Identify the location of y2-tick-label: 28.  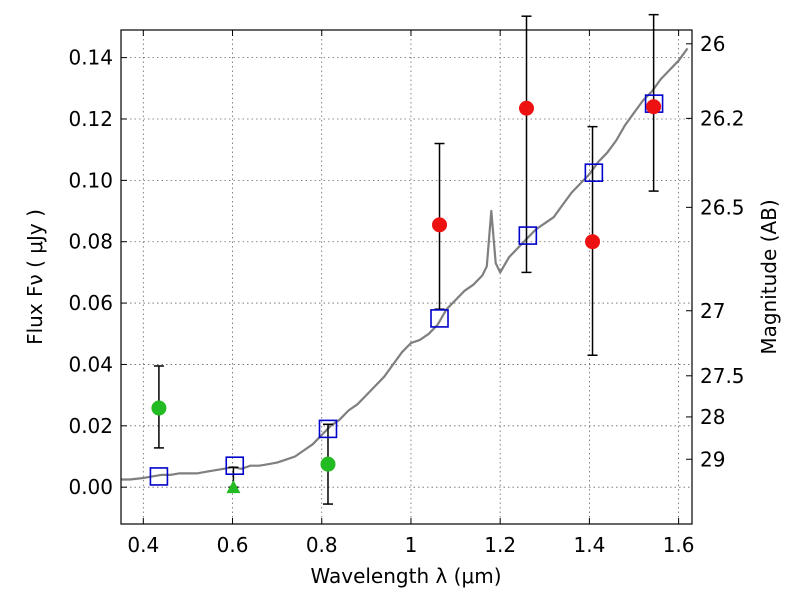
(712, 417).